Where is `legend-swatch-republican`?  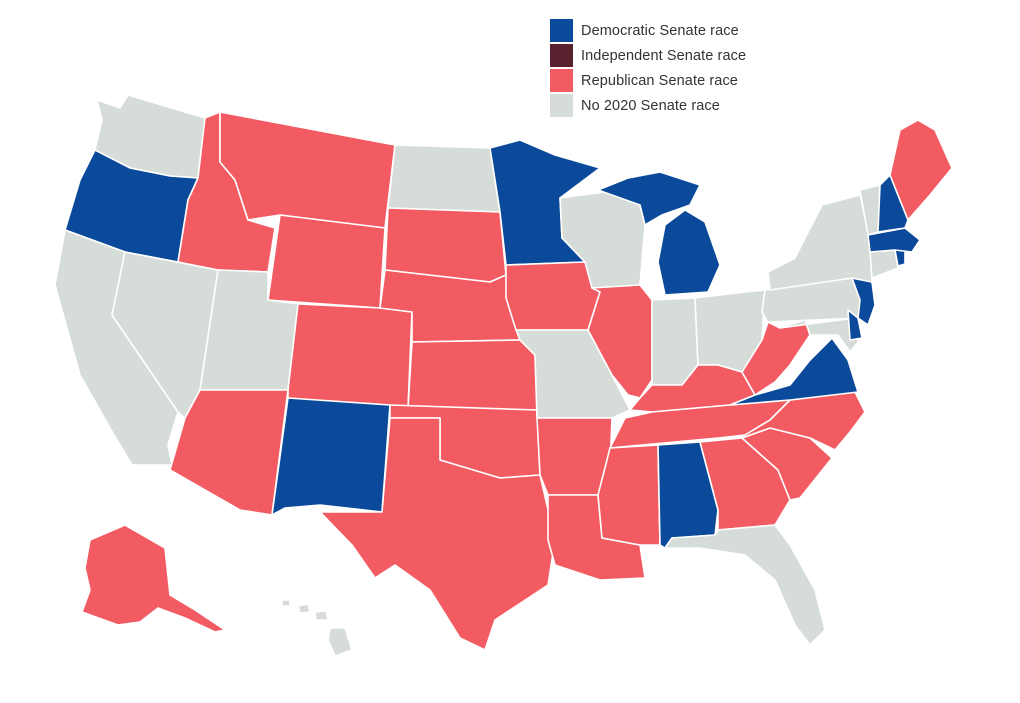 legend-swatch-republican is located at coordinates (561, 80).